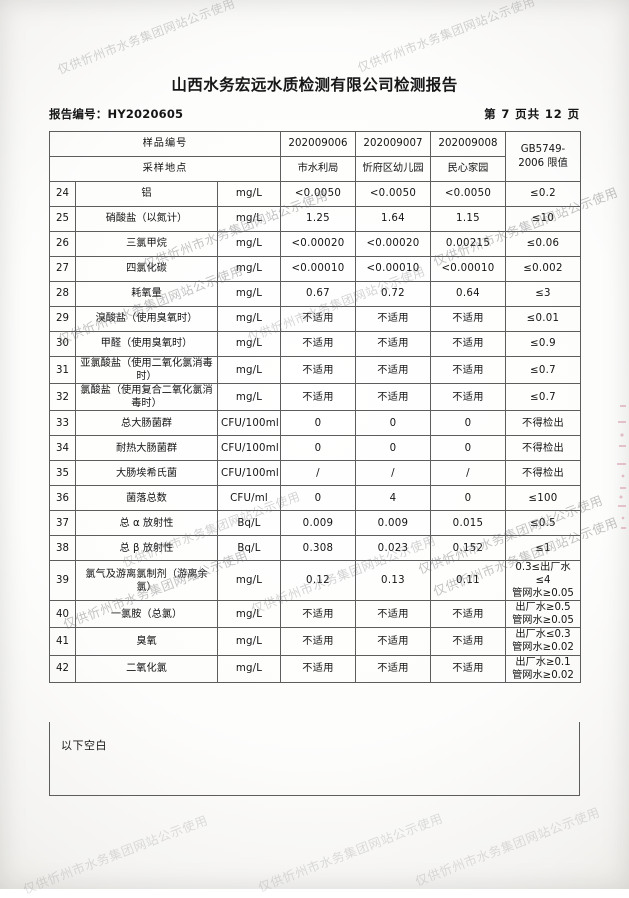  What do you see at coordinates (249, 498) in the screenshot?
I see `row-unit: CFU/ml` at bounding box center [249, 498].